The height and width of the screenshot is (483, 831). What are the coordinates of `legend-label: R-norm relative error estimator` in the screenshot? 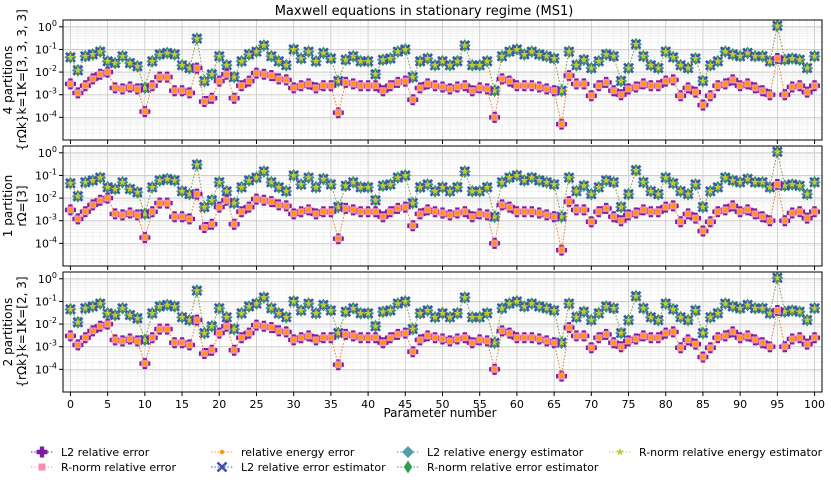 It's located at (513, 467).